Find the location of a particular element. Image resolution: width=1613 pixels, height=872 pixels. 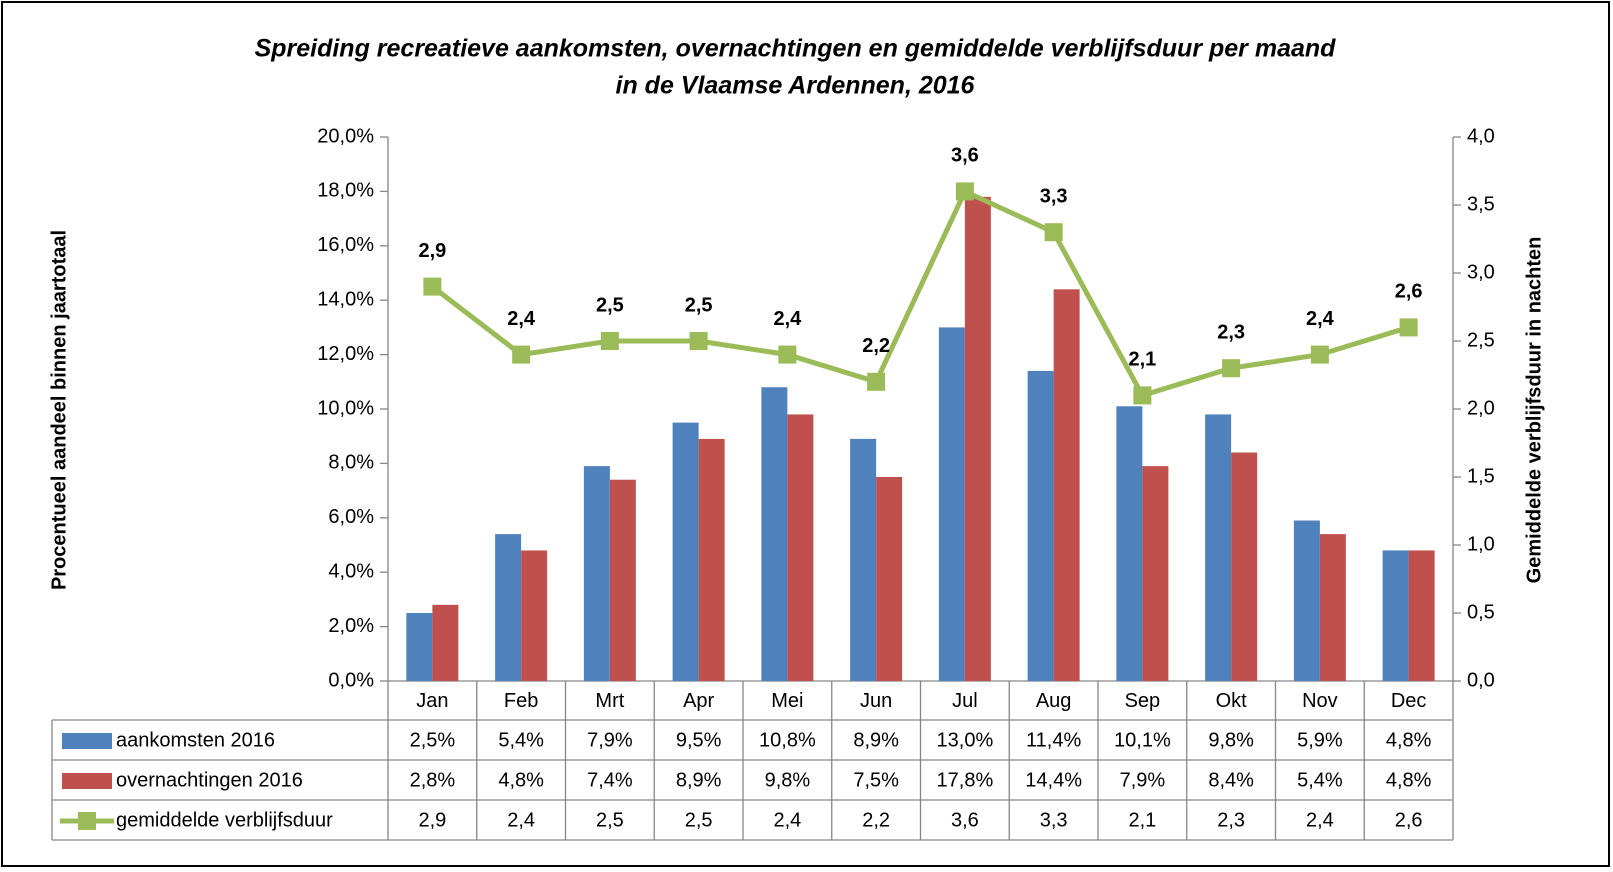

y-tick-label: 14,0% is located at coordinates (345, 299).